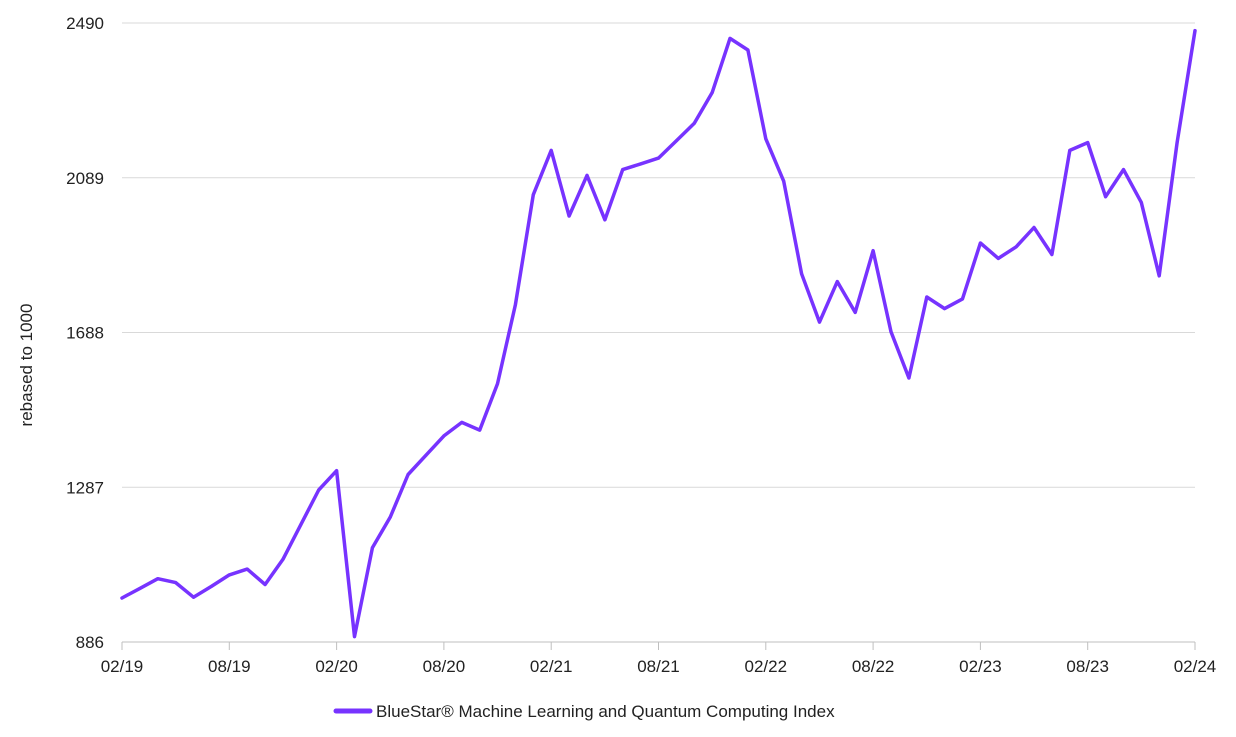  What do you see at coordinates (26, 365) in the screenshot?
I see `y-axis-title: rebased to 1000` at bounding box center [26, 365].